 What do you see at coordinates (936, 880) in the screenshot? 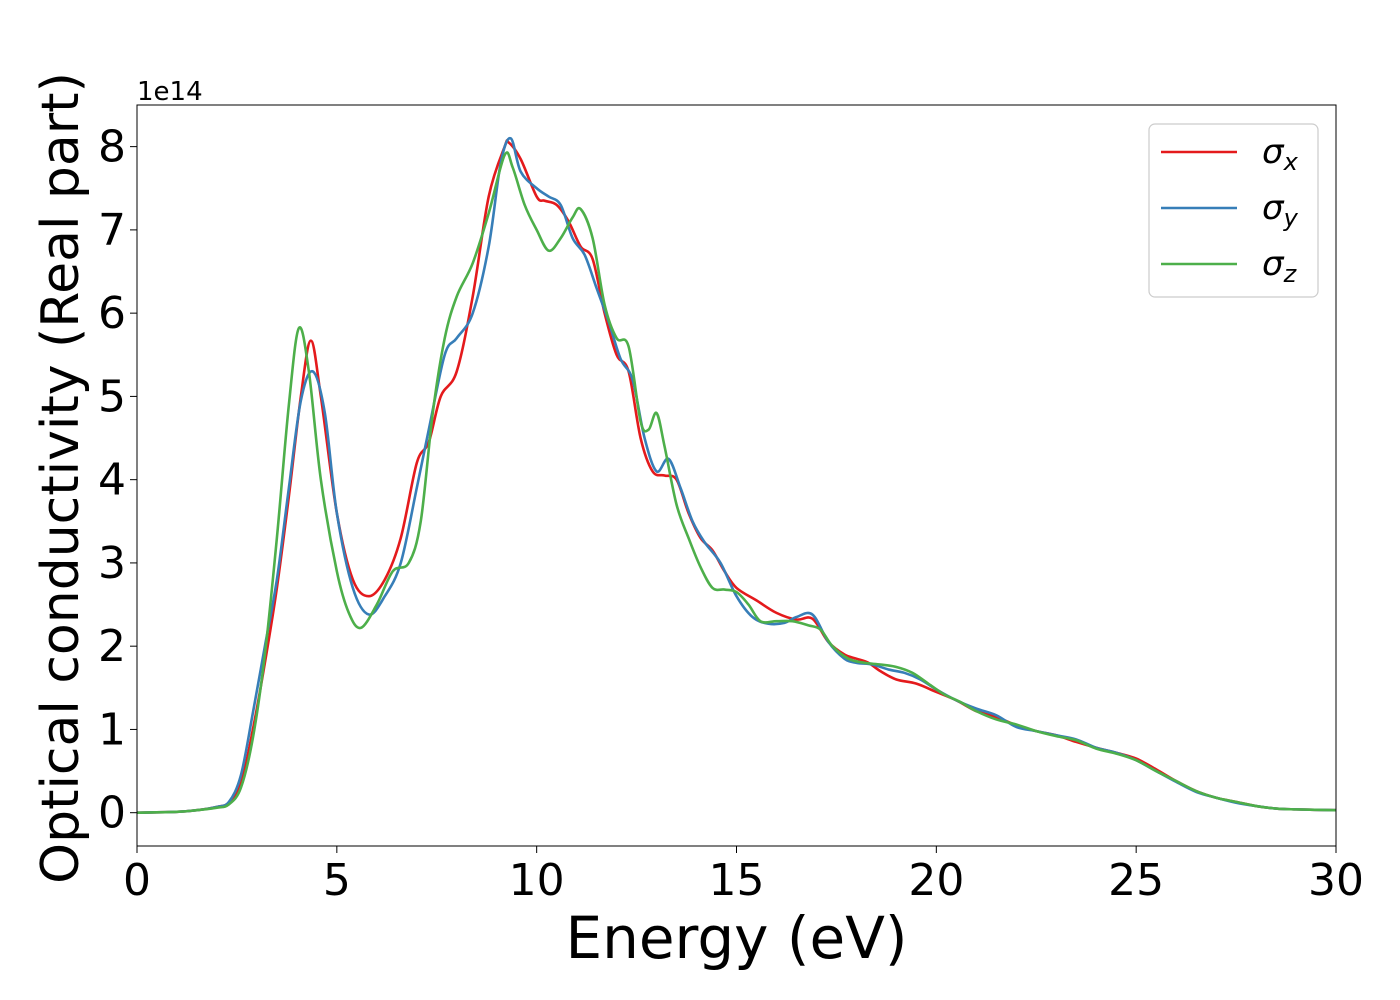
I see `x-tick-label: 20` at bounding box center [936, 880].